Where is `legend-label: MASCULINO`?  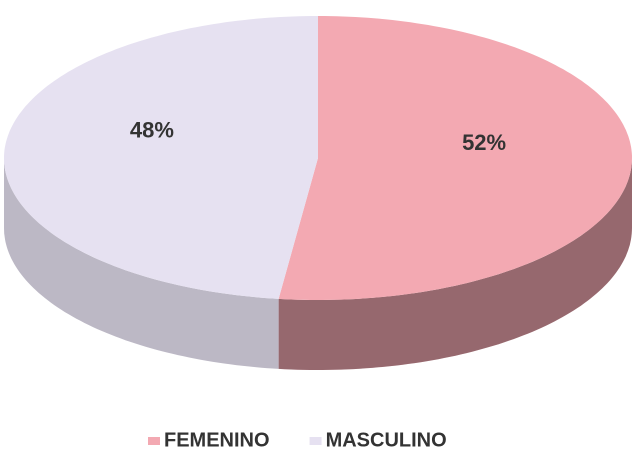 legend-label: MASCULINO is located at coordinates (386, 440).